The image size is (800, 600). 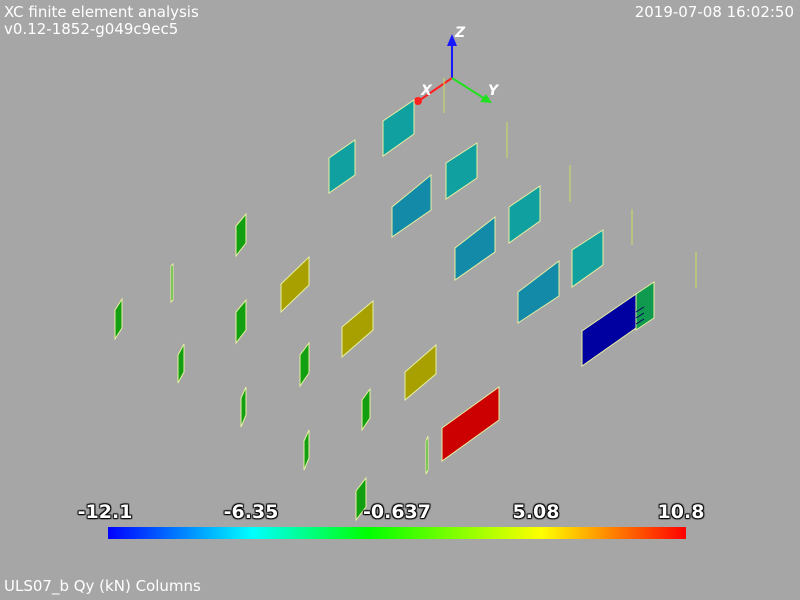 I want to click on y-axis-line, so click(x=468, y=88).